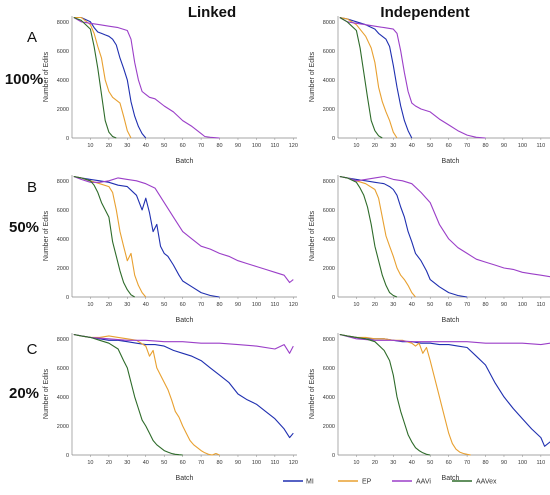 The image size is (550, 495). What do you see at coordinates (24, 79) in the screenshot?
I see `row-percent-100: 100%` at bounding box center [24, 79].